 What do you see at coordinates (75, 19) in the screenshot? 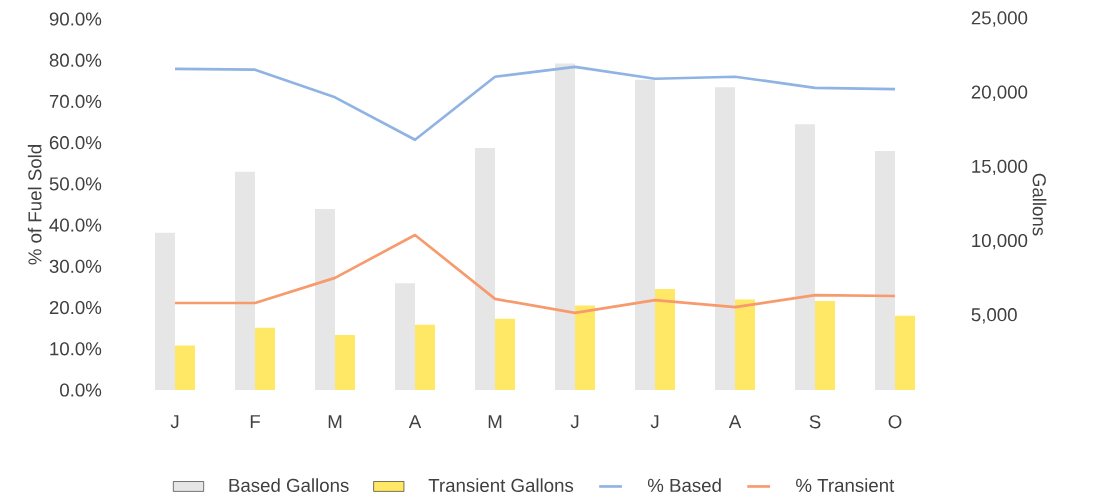
I see `y-tick-label: 90.0%` at bounding box center [75, 19].